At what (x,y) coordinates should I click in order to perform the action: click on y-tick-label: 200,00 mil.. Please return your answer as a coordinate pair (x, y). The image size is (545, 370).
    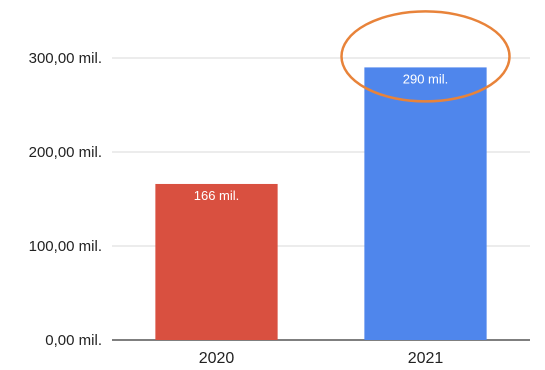
    Looking at the image, I should click on (65, 152).